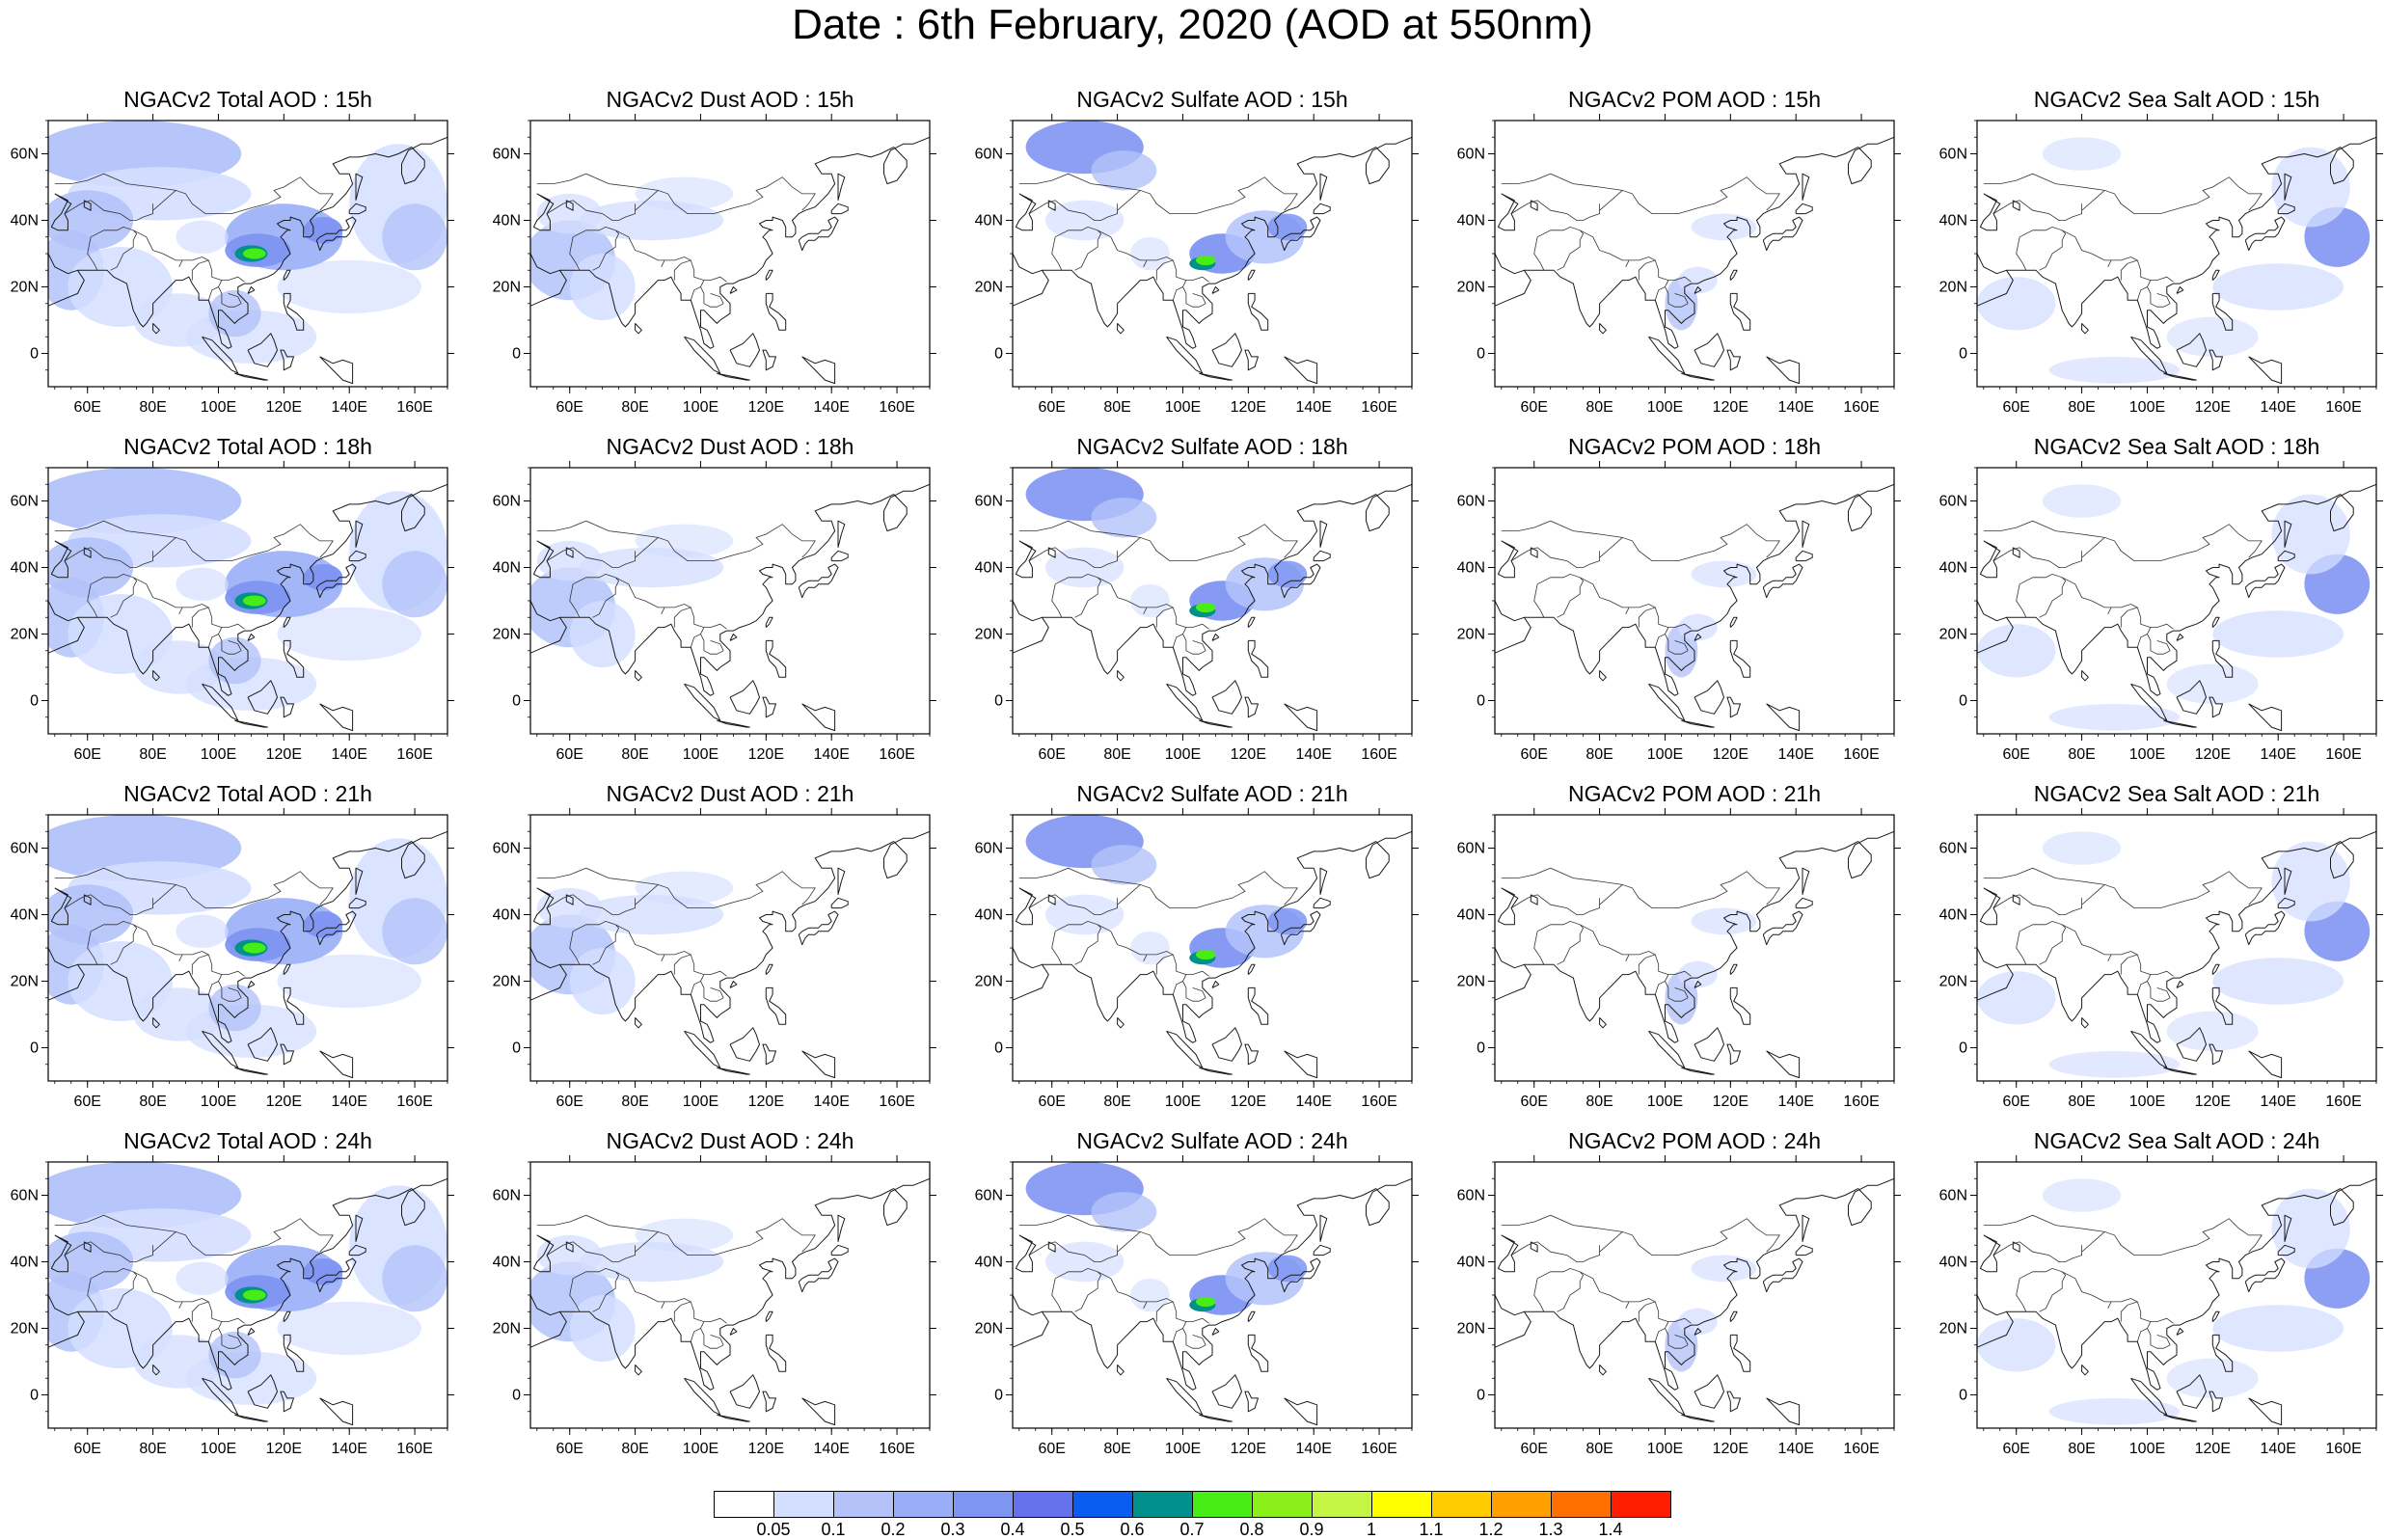 This screenshot has height=1540, width=2385. I want to click on panel-title: NGACv2 Sea Salt AOD : 21h, so click(2177, 793).